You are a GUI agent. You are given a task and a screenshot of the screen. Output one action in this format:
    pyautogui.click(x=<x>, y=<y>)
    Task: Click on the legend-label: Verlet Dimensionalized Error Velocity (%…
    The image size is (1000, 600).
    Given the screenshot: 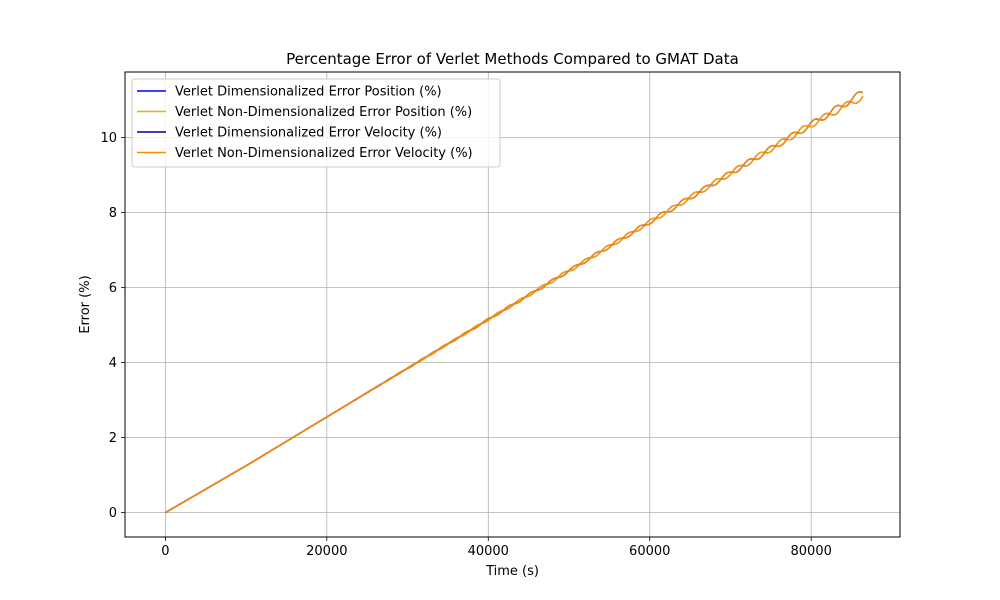 What is the action you would take?
    pyautogui.click(x=308, y=133)
    